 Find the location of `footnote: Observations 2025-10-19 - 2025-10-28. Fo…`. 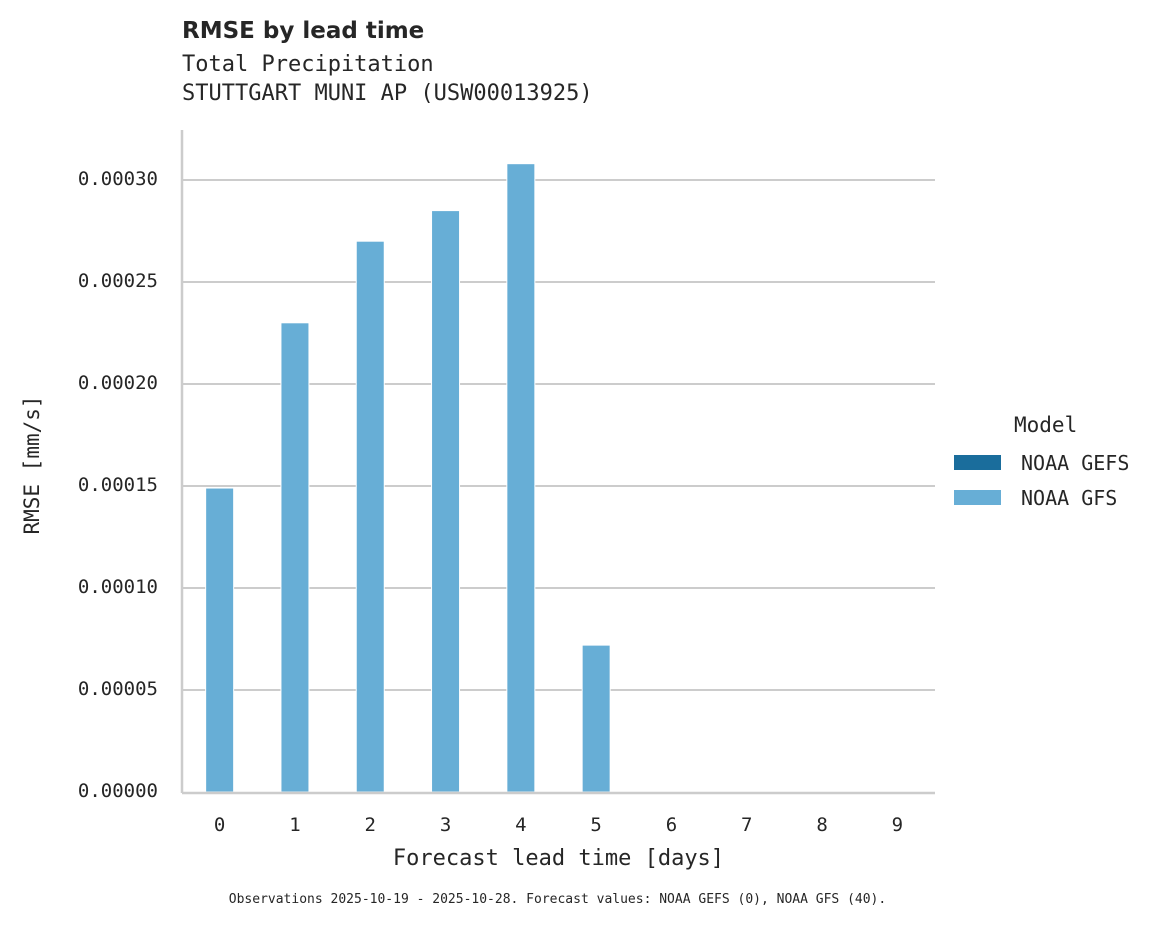

footnote: Observations 2025-10-19 - 2025-10-28. Fo… is located at coordinates (557, 899).